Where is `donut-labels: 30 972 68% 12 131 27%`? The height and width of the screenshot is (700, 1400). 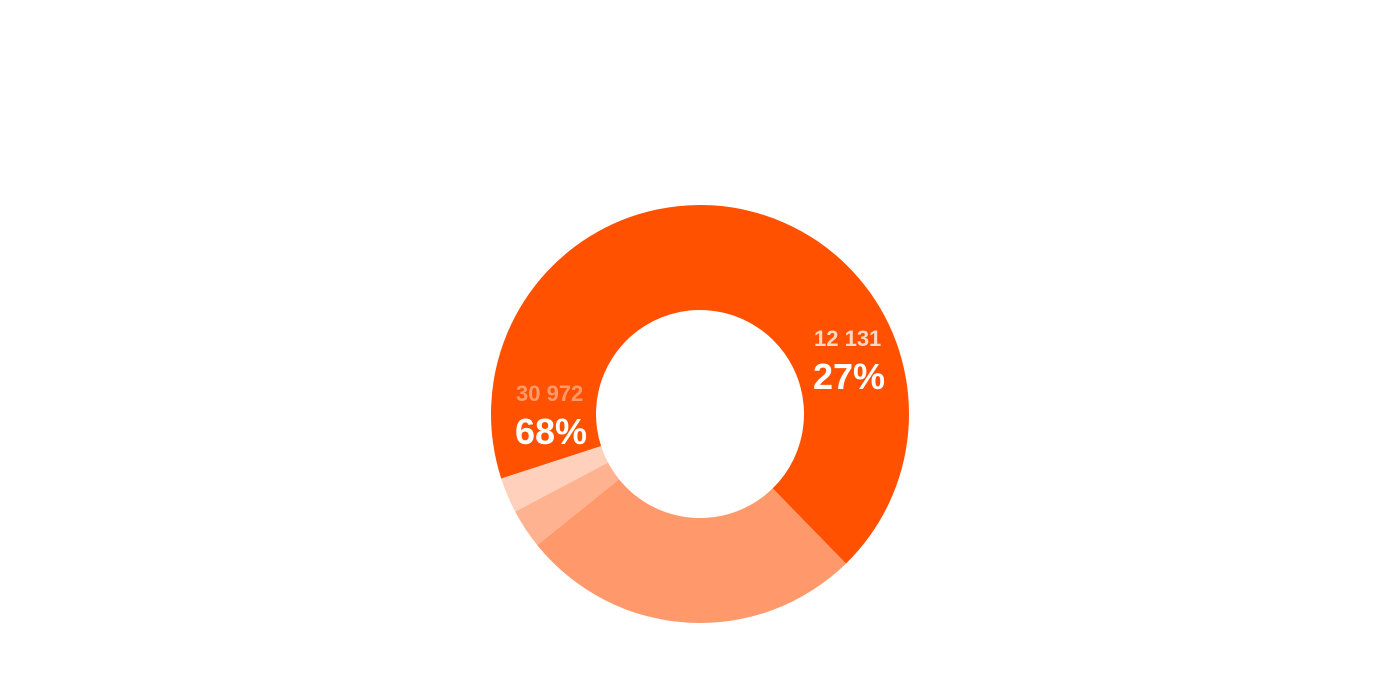
donut-labels: 30 972 68% 12 131 27% is located at coordinates (700, 389).